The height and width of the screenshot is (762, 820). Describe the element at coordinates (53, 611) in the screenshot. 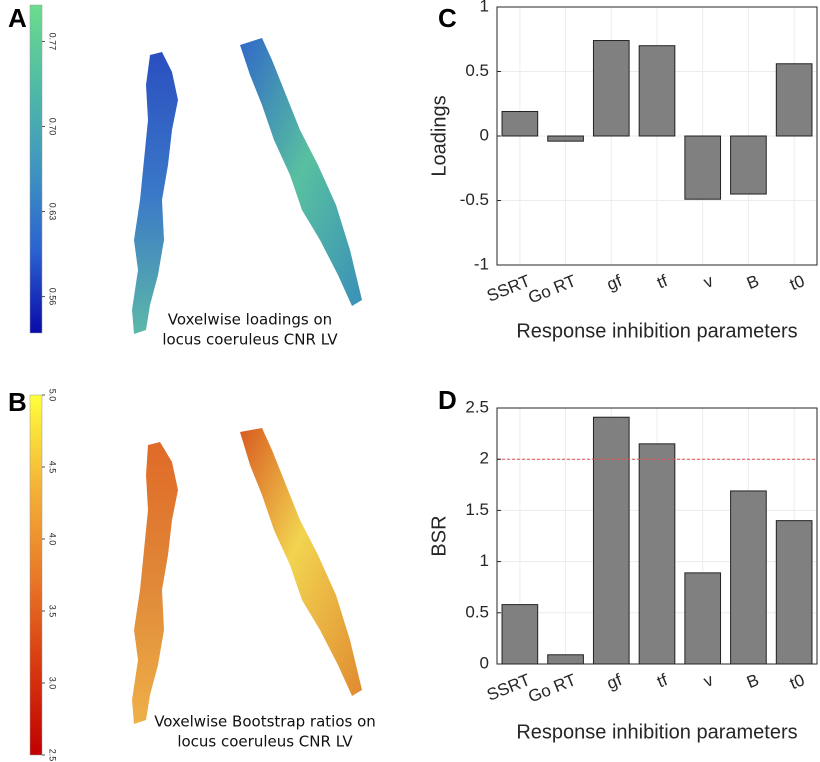

I see `colorbar-tick-label: 3.5` at that location.